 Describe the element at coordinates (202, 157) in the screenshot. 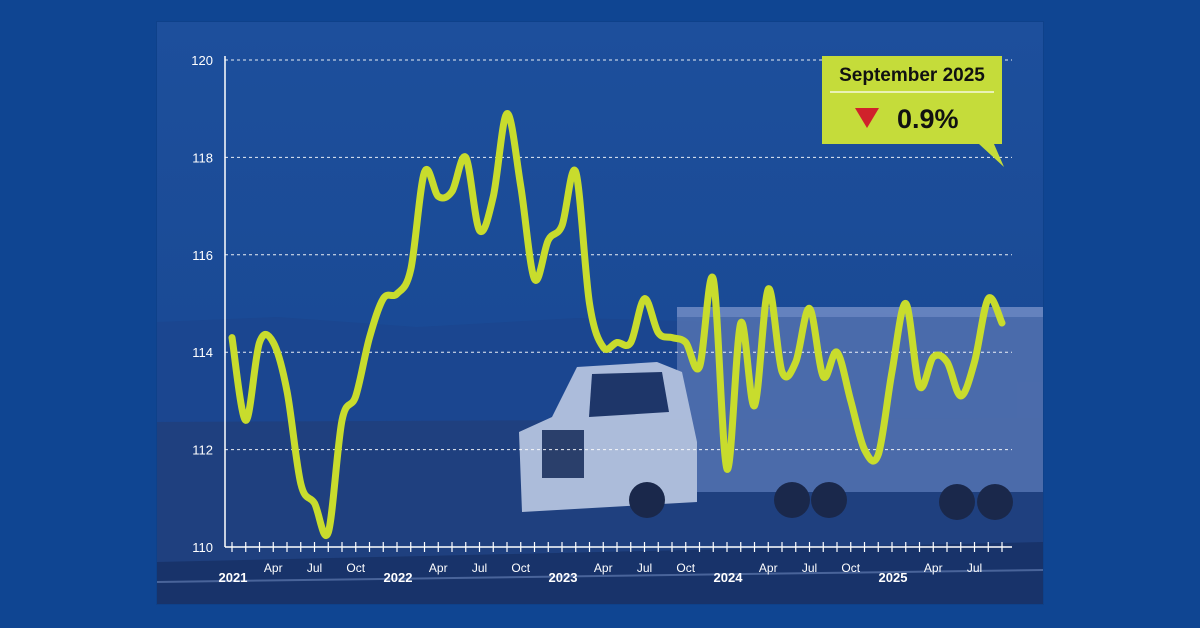

I see `y-tick-label: 118` at that location.